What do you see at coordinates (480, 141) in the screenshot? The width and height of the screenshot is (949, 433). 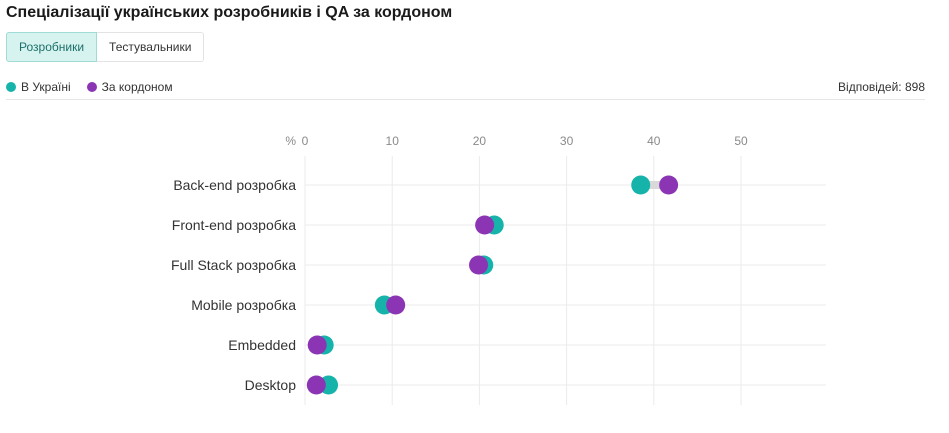 I see `x-tick-label: 20` at bounding box center [480, 141].